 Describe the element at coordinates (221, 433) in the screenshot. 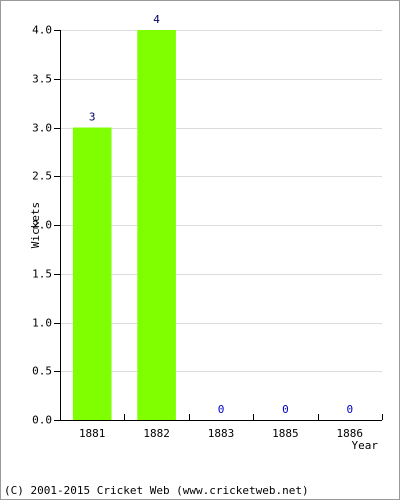

I see `x-tick-label: 1883` at that location.